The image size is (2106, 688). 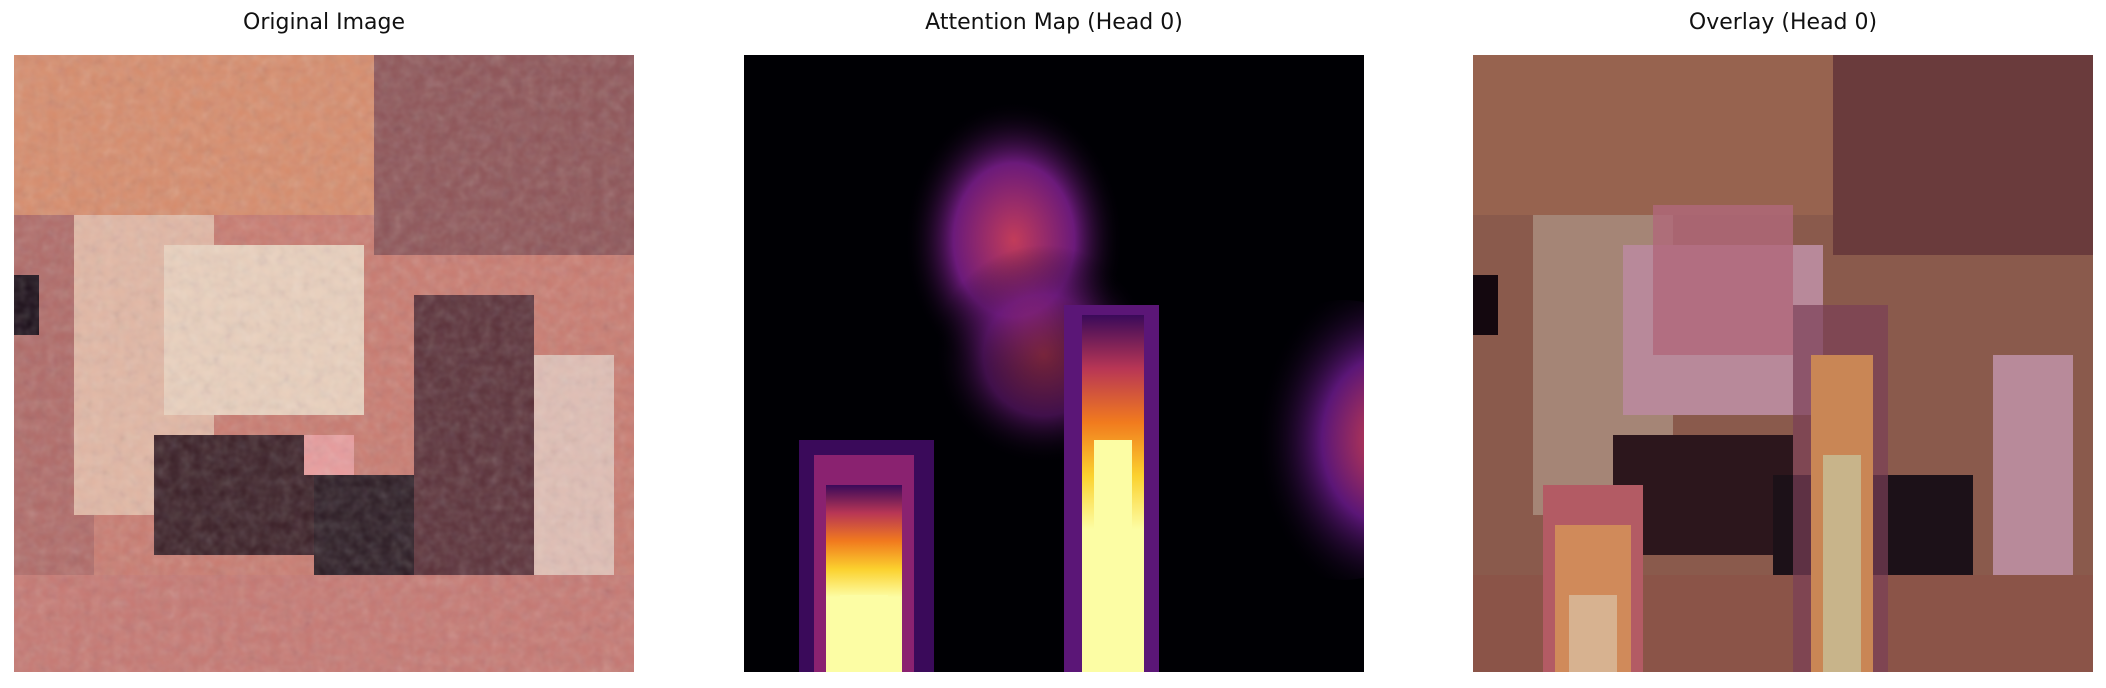 What do you see at coordinates (324, 22) in the screenshot?
I see `panel-title: Original Image` at bounding box center [324, 22].